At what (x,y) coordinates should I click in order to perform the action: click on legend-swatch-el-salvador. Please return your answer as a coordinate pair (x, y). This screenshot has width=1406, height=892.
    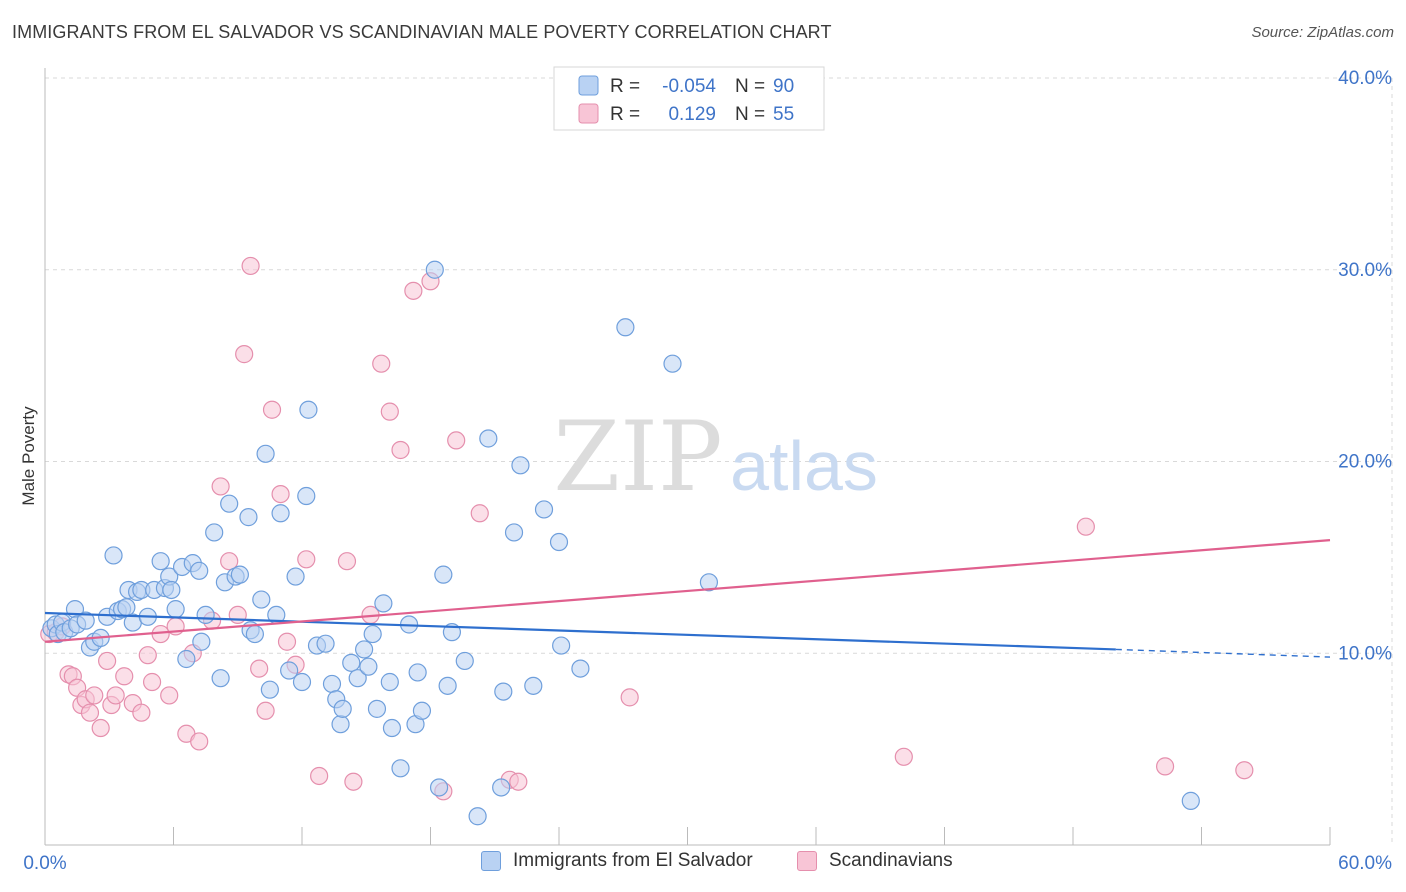
    Looking at the image, I should click on (491, 861).